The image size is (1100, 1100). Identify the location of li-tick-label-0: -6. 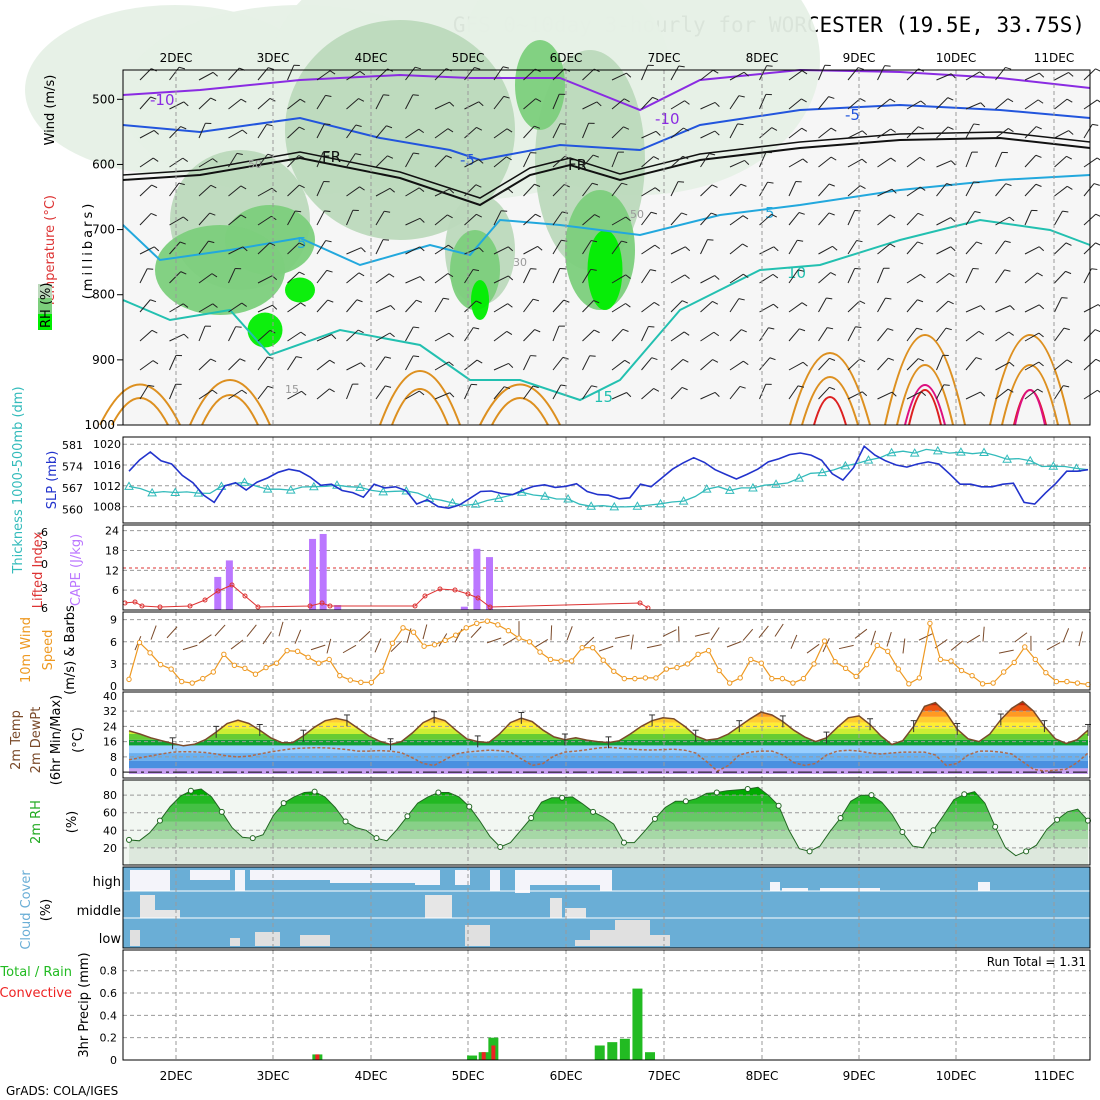
(42, 532).